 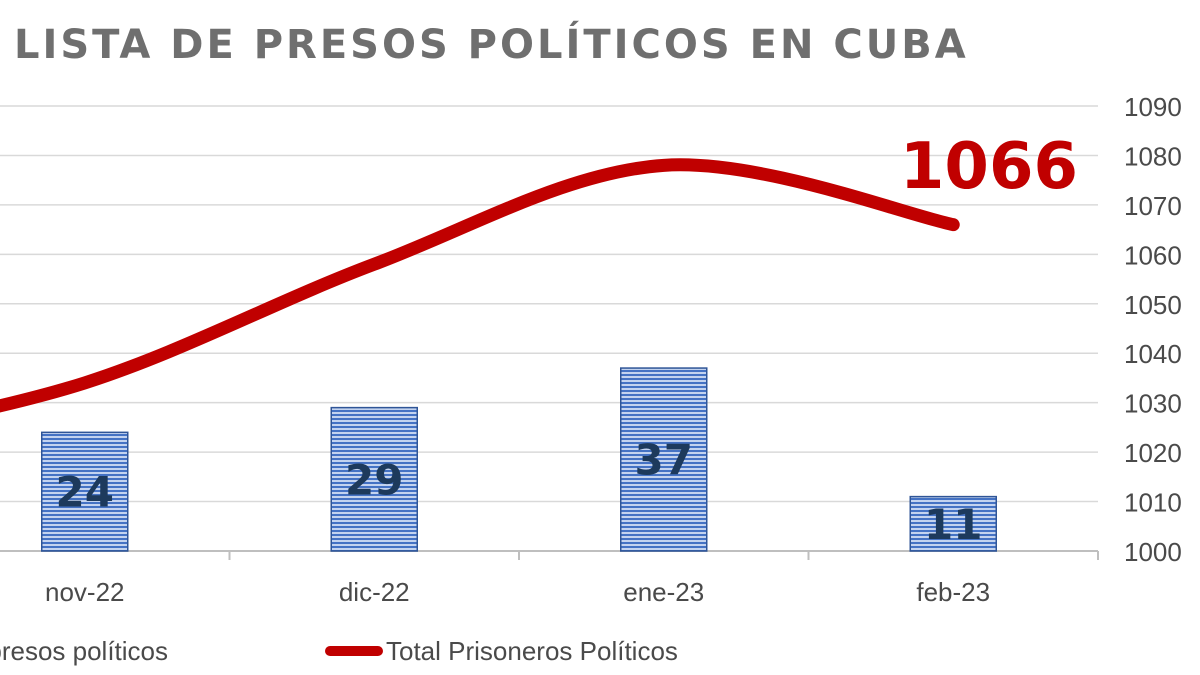 I want to click on y-tick-label: 1010, so click(x=1153, y=503).